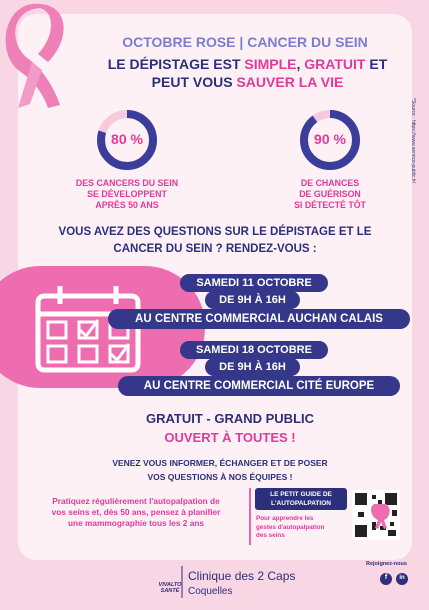 This screenshot has height=610, width=429. I want to click on event-place: AU CENTRE COMMERCIAL CITÉ EUROPE, so click(259, 386).